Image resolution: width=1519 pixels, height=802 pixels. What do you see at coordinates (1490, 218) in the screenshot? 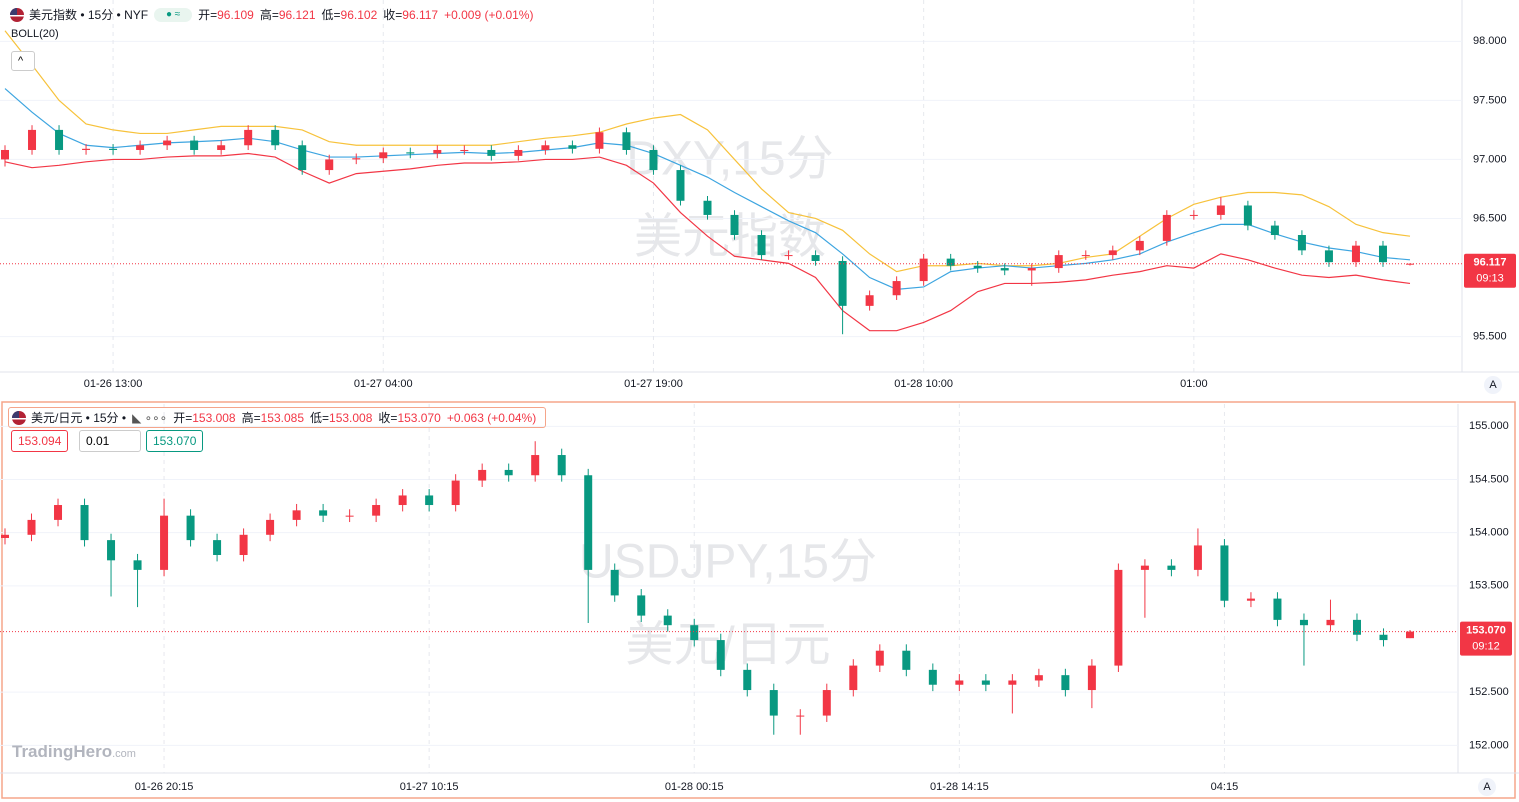
I see `y-tick-label: 96.500` at bounding box center [1490, 218].